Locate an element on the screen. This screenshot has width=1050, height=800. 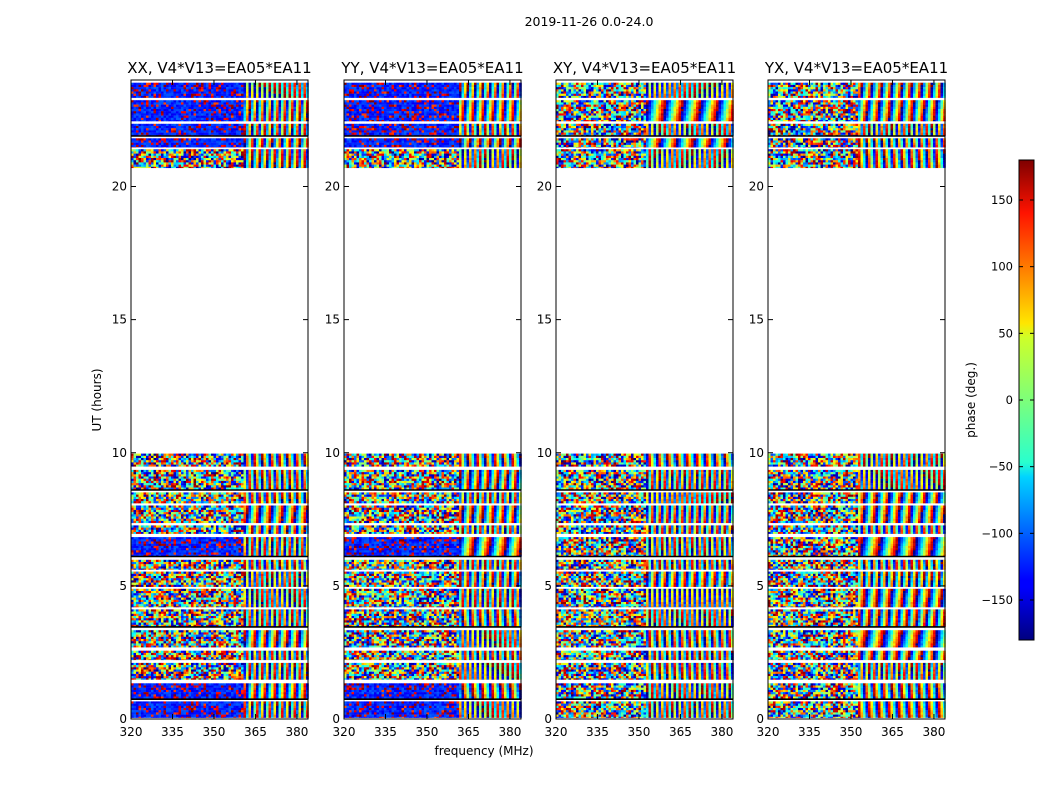
panel-title: XX, V4*V13=EA05*EA11 is located at coordinates (219, 68).